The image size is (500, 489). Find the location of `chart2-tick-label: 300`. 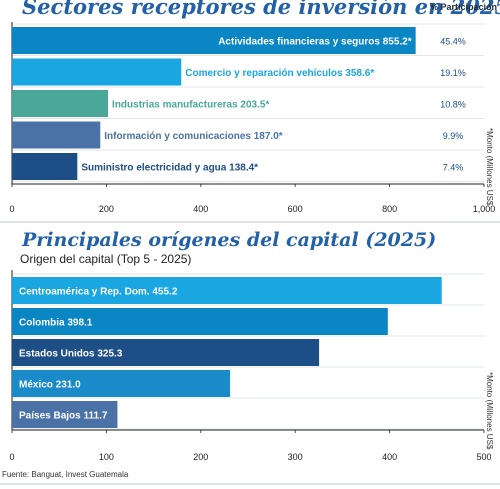

chart2-tick-label: 300 is located at coordinates (295, 457).